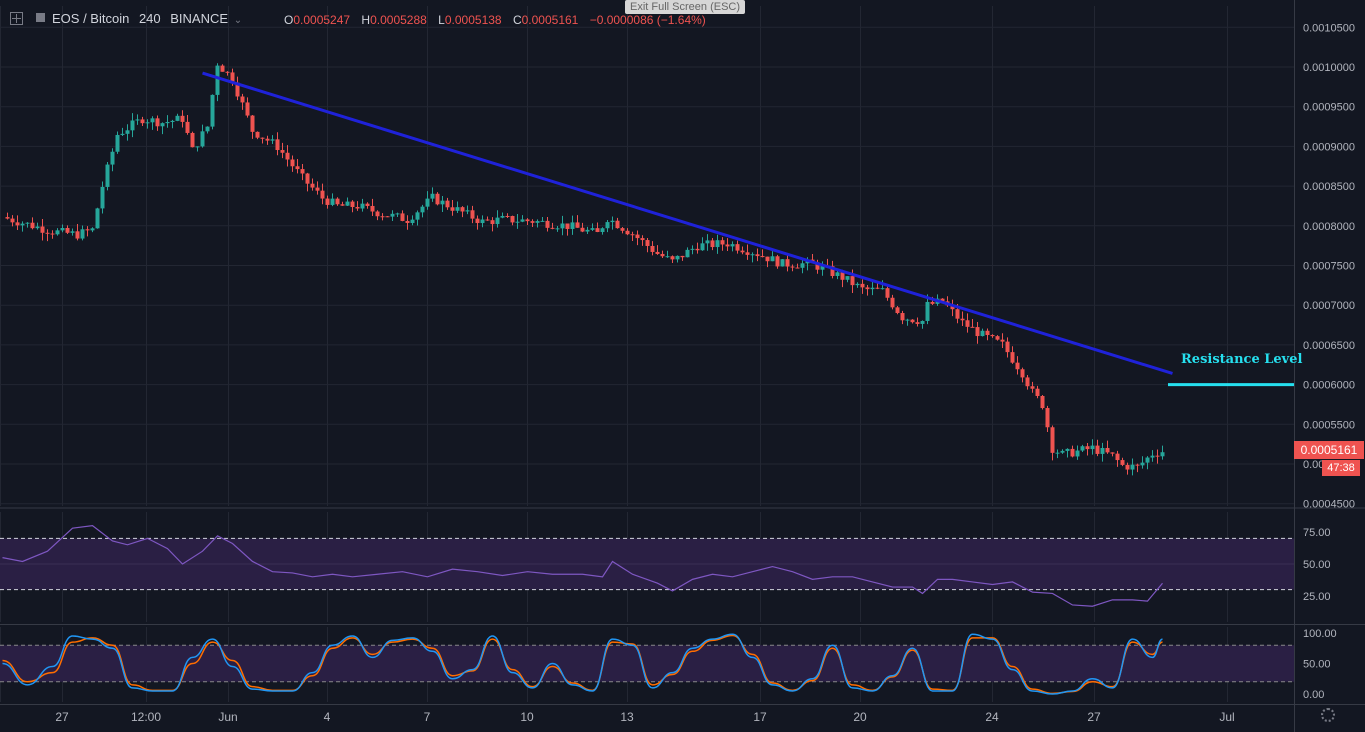 The width and height of the screenshot is (1365, 732). Describe the element at coordinates (327, 717) in the screenshot. I see `time-tick-label: 4` at that location.